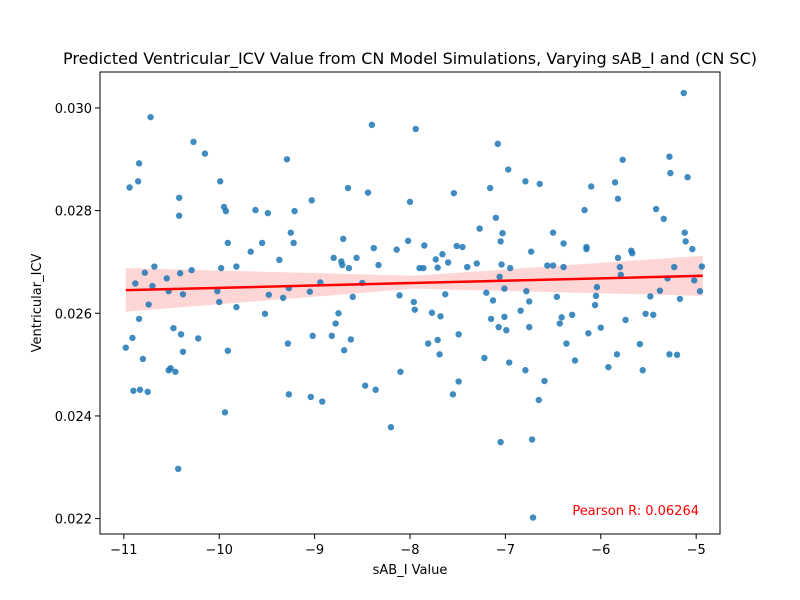  What do you see at coordinates (414, 283) in the screenshot?
I see `regression-line` at bounding box center [414, 283].